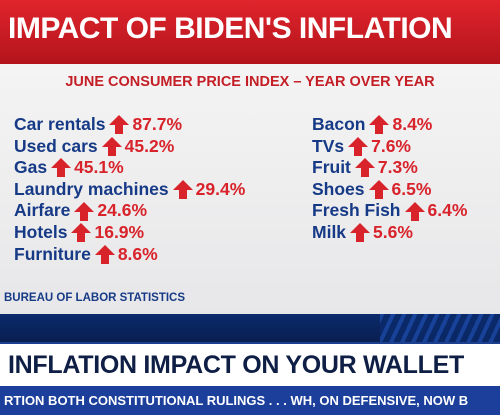 The height and width of the screenshot is (415, 500). I want to click on list-item: Fresh Fish 6.4%, so click(389, 211).